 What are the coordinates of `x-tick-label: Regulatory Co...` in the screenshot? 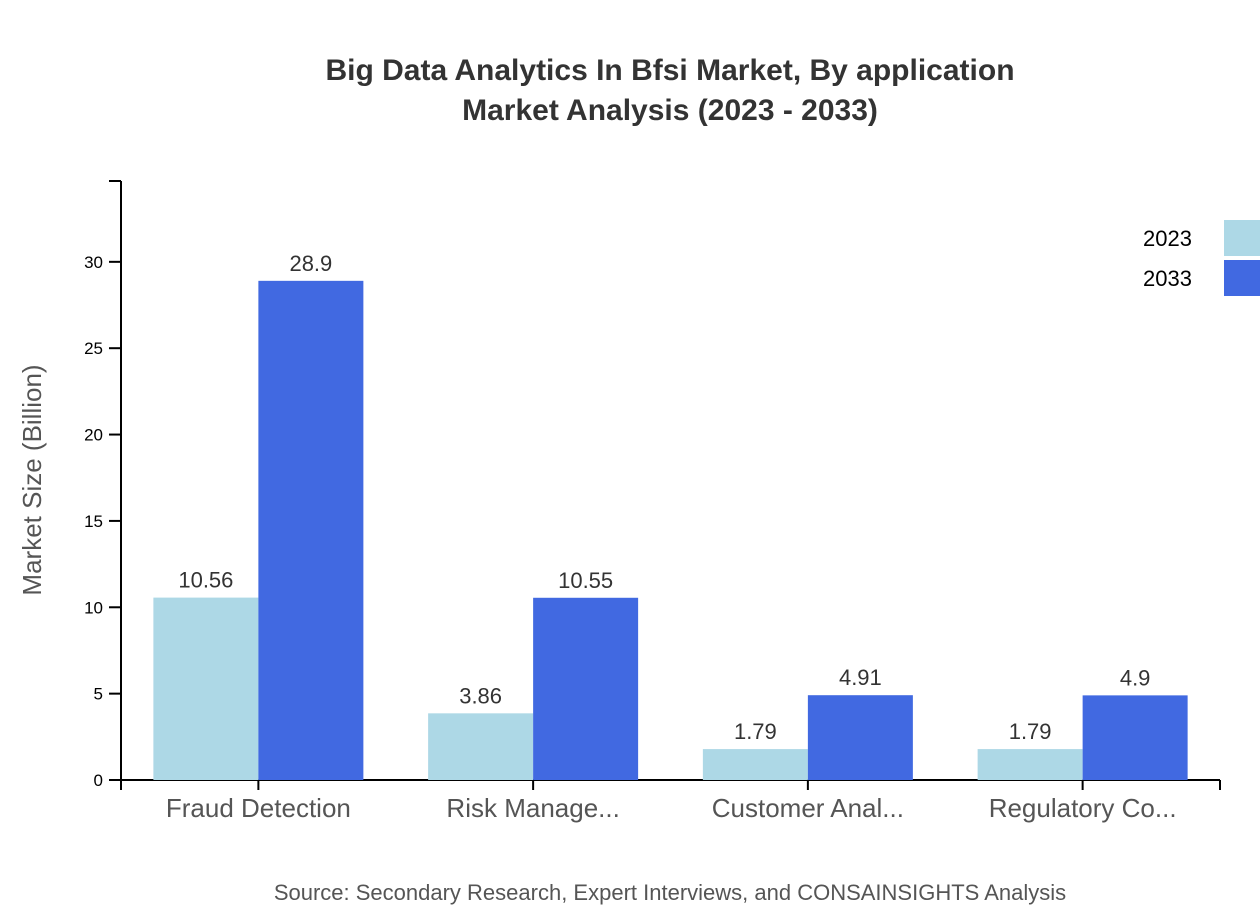 It's located at (1083, 808).